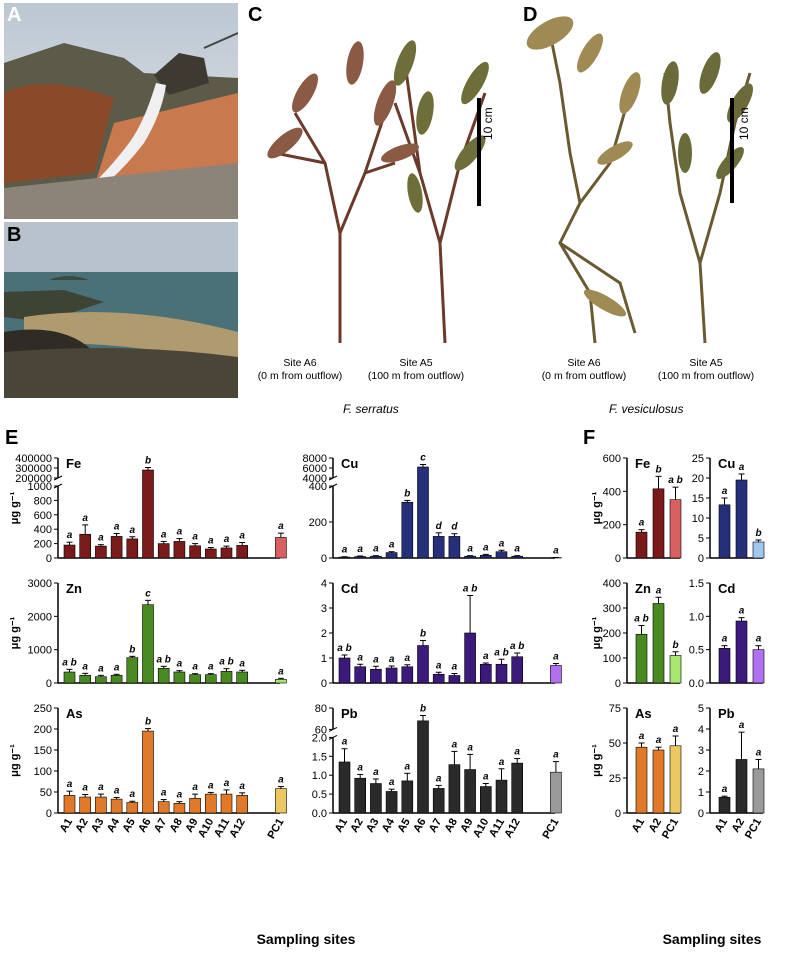  What do you see at coordinates (318, 523) in the screenshot?
I see `chart-e-cu-ytick-label-1: 200` at bounding box center [318, 523].